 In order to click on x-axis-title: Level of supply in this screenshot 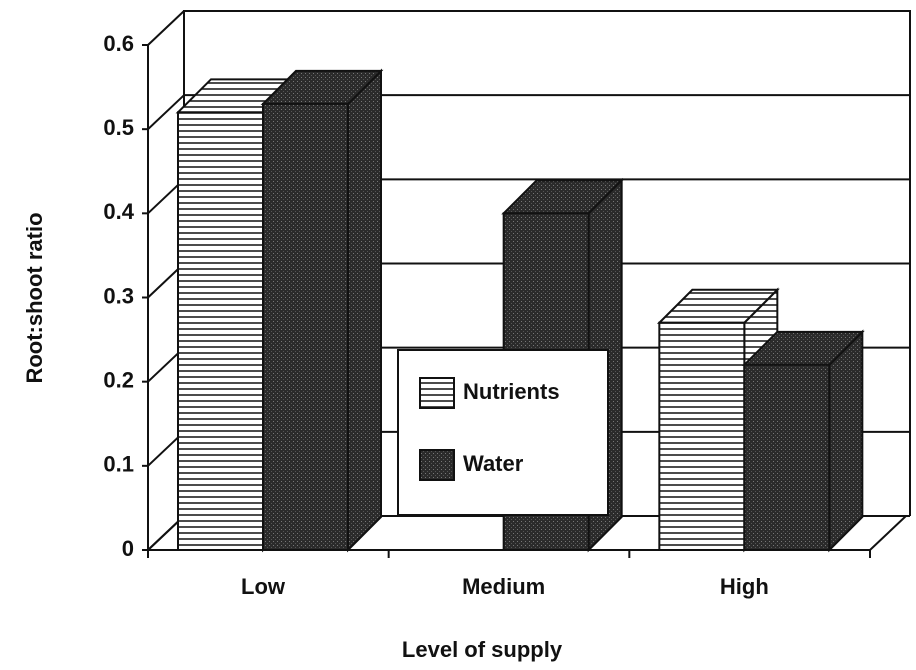, I will do `click(482, 649)`.